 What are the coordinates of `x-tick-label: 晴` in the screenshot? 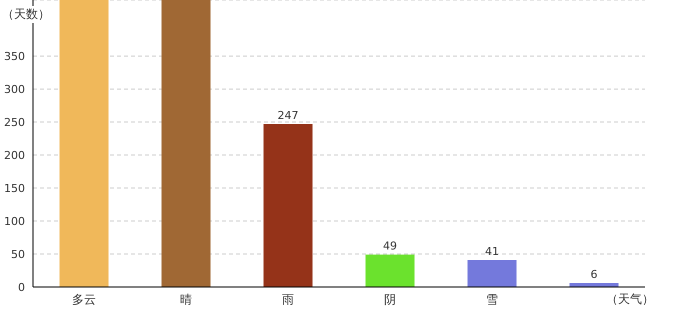 It's located at (186, 299).